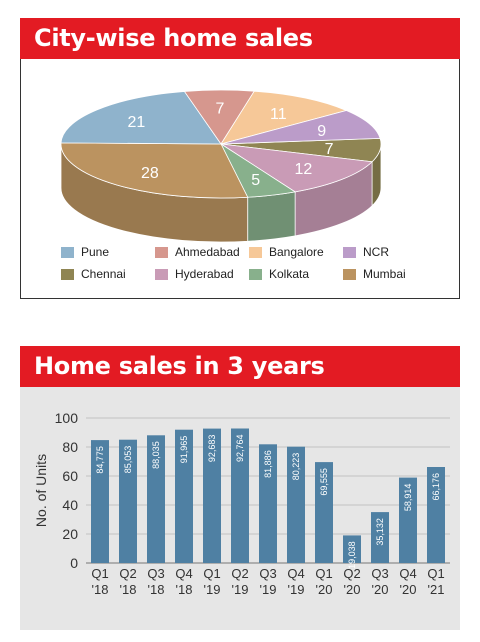 The image size is (480, 642). What do you see at coordinates (103, 274) in the screenshot?
I see `legend-label: Chennai` at bounding box center [103, 274].